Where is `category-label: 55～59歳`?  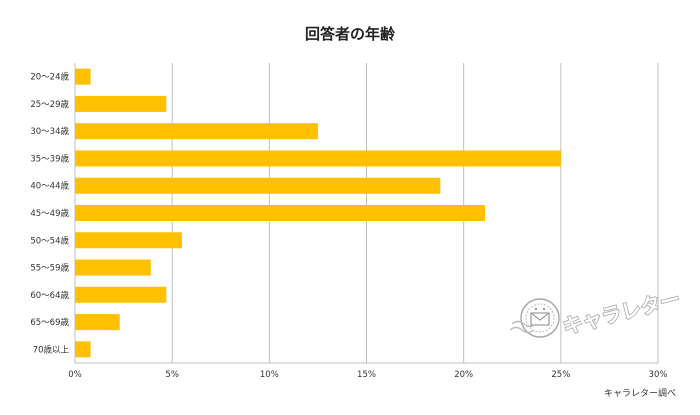
category-label: 55～59歳 is located at coordinates (49, 268).